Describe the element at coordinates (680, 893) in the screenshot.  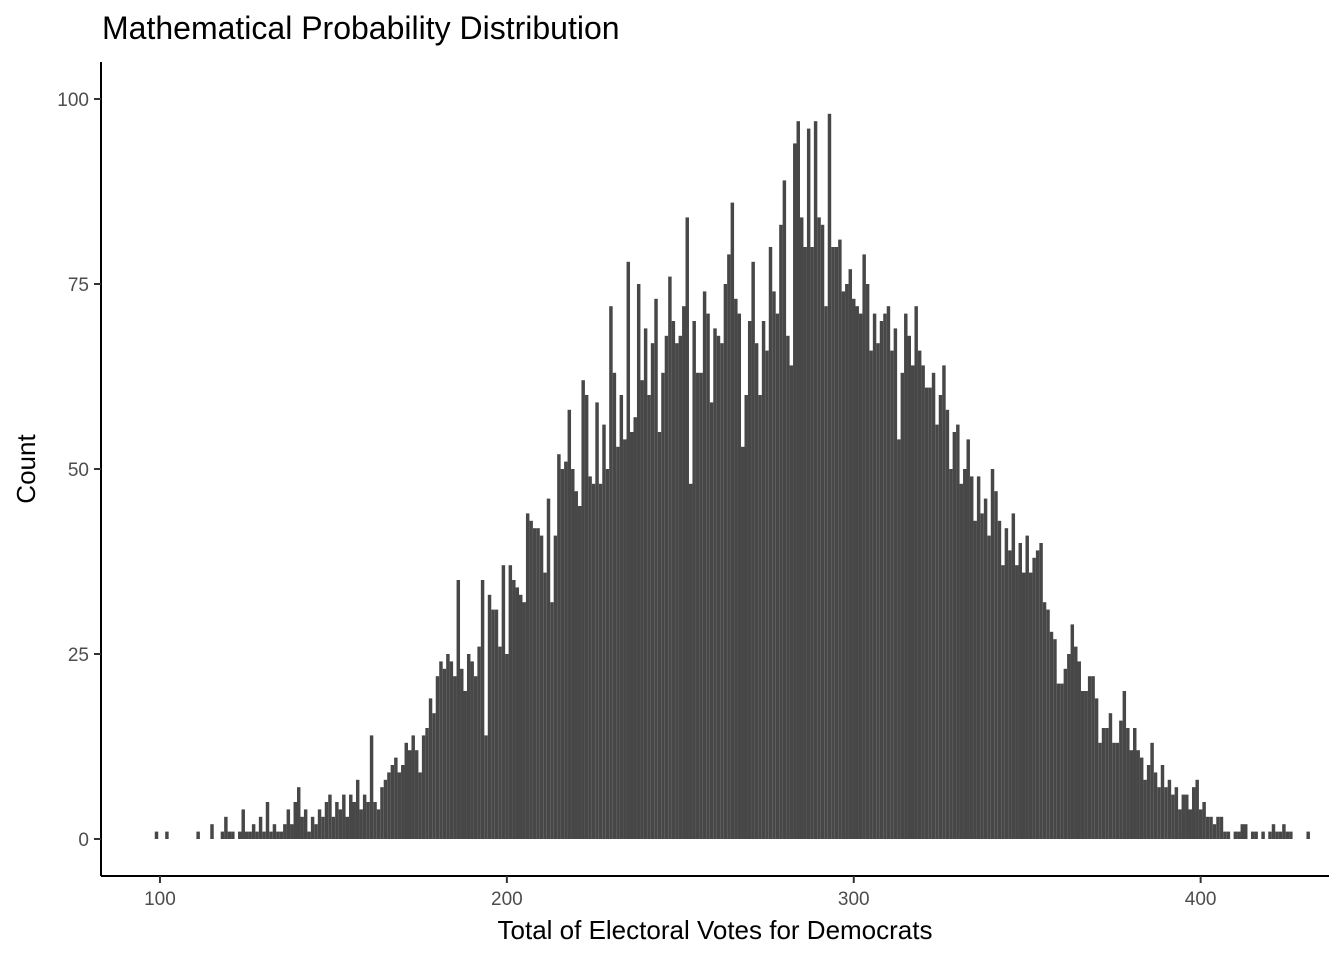
I see `x-axis-ticks: 100 200 300 400` at that location.